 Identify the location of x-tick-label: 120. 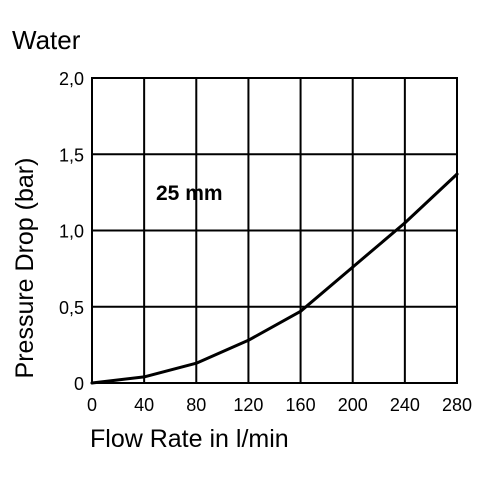
(248, 405).